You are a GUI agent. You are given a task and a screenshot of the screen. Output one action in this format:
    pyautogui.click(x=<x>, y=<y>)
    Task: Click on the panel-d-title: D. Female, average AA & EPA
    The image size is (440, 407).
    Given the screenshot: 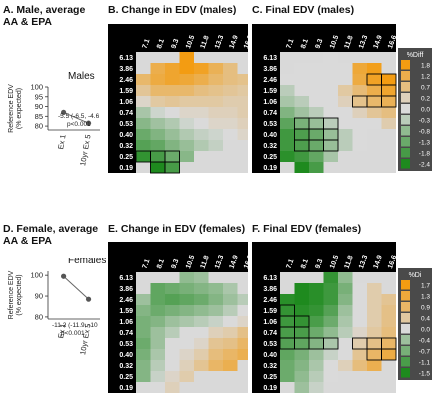 What is the action you would take?
    pyautogui.click(x=51, y=235)
    